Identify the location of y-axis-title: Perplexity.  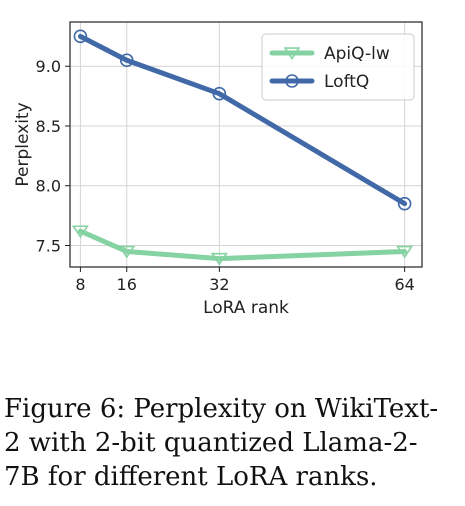
(23, 144).